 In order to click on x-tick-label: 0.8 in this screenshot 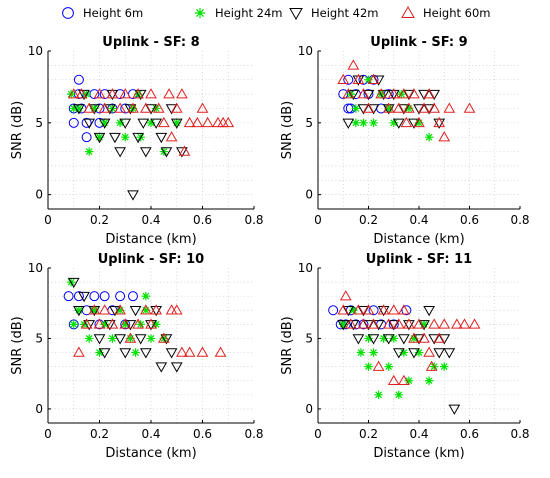, I will do `click(519, 434)`.